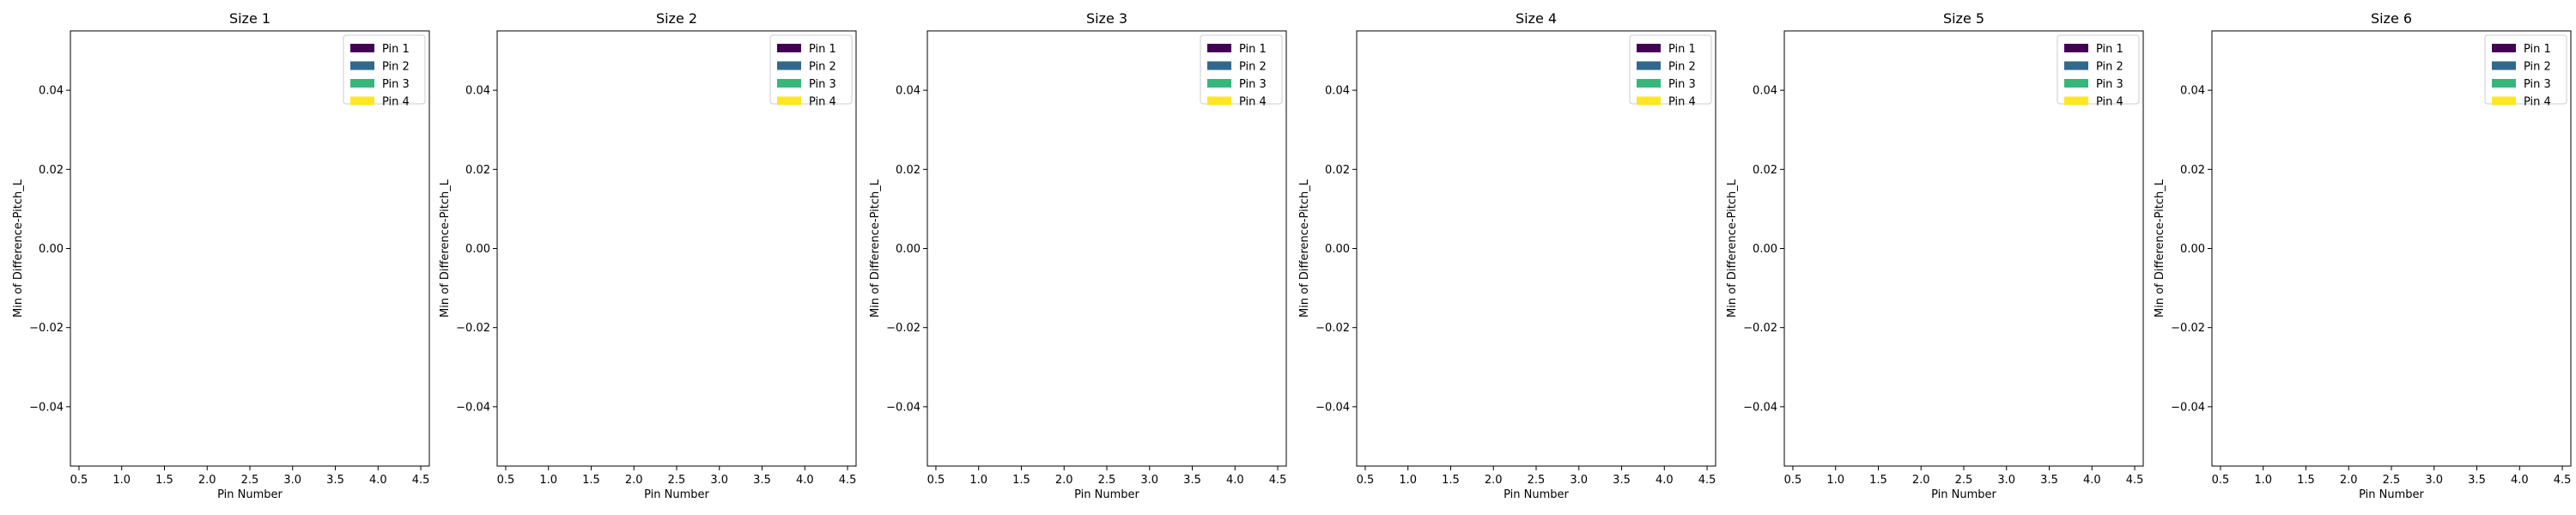  Describe the element at coordinates (676, 18) in the screenshot. I see `subplot-title: Size 2` at that location.